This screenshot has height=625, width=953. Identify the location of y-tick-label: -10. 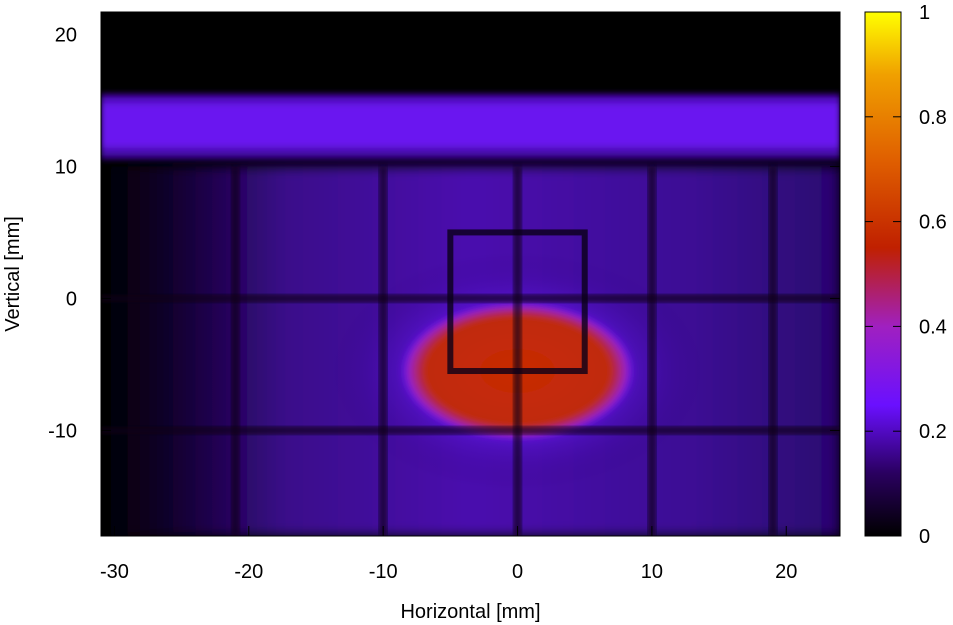
(62, 431).